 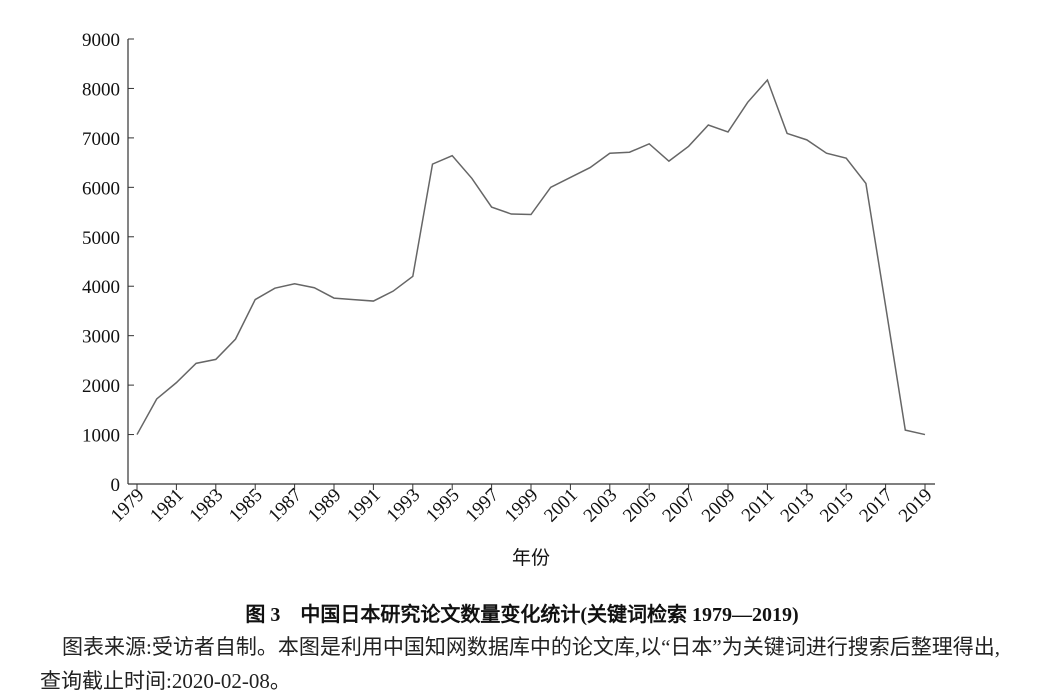 I want to click on x-tick-label: 2015, so click(x=837, y=506).